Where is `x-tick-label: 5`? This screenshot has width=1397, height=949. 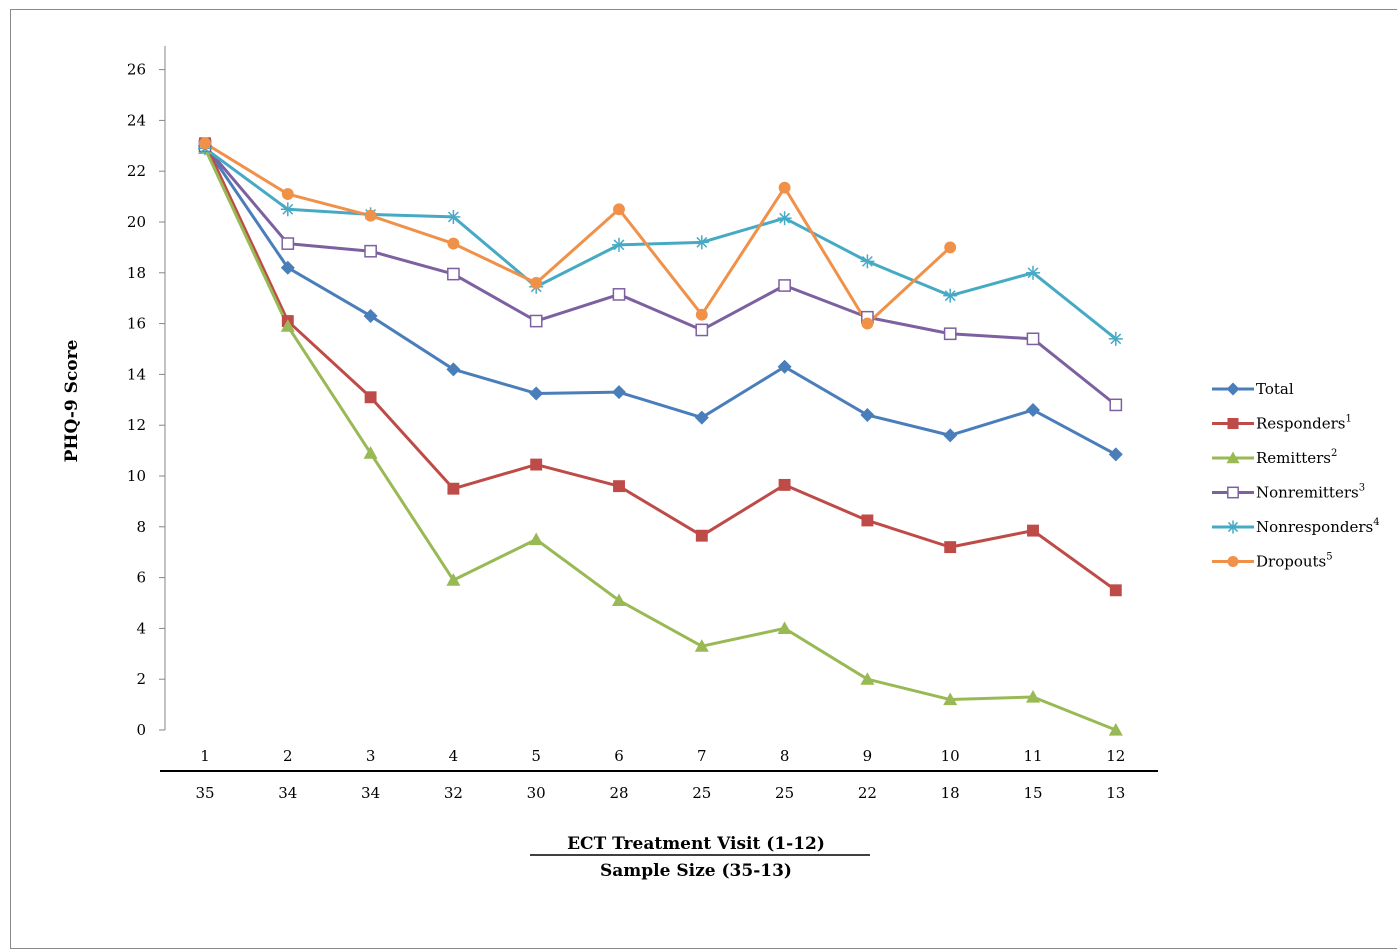
x-tick-label: 5 is located at coordinates (536, 756).